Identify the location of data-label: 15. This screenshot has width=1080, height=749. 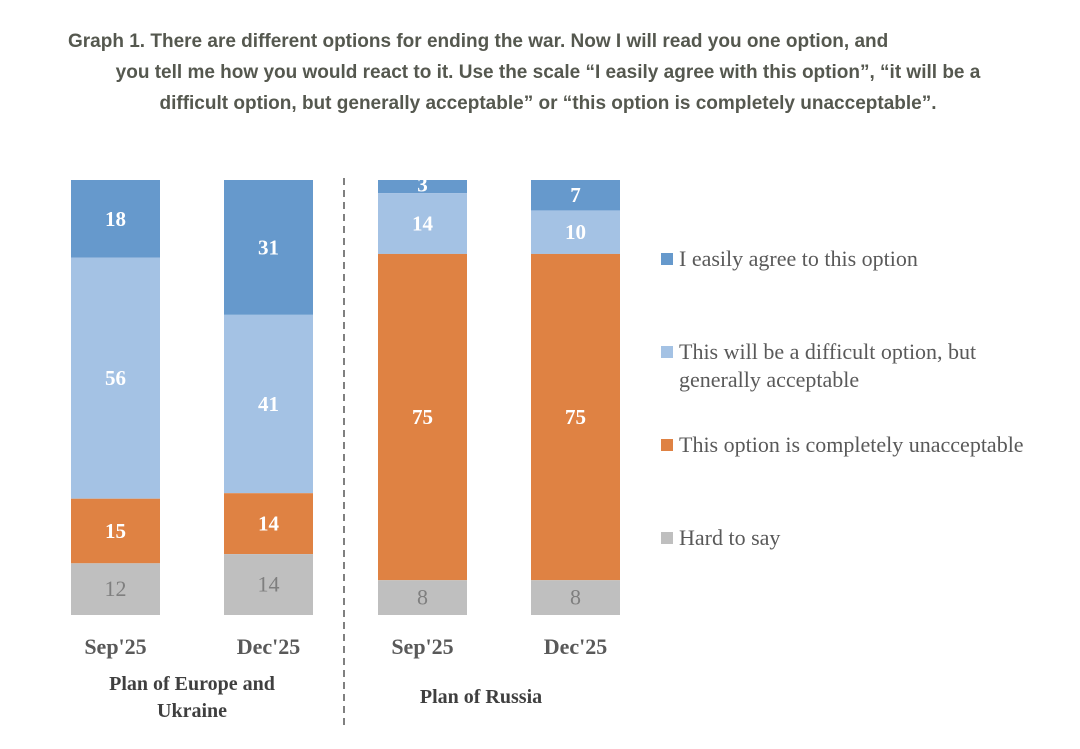
(115, 531).